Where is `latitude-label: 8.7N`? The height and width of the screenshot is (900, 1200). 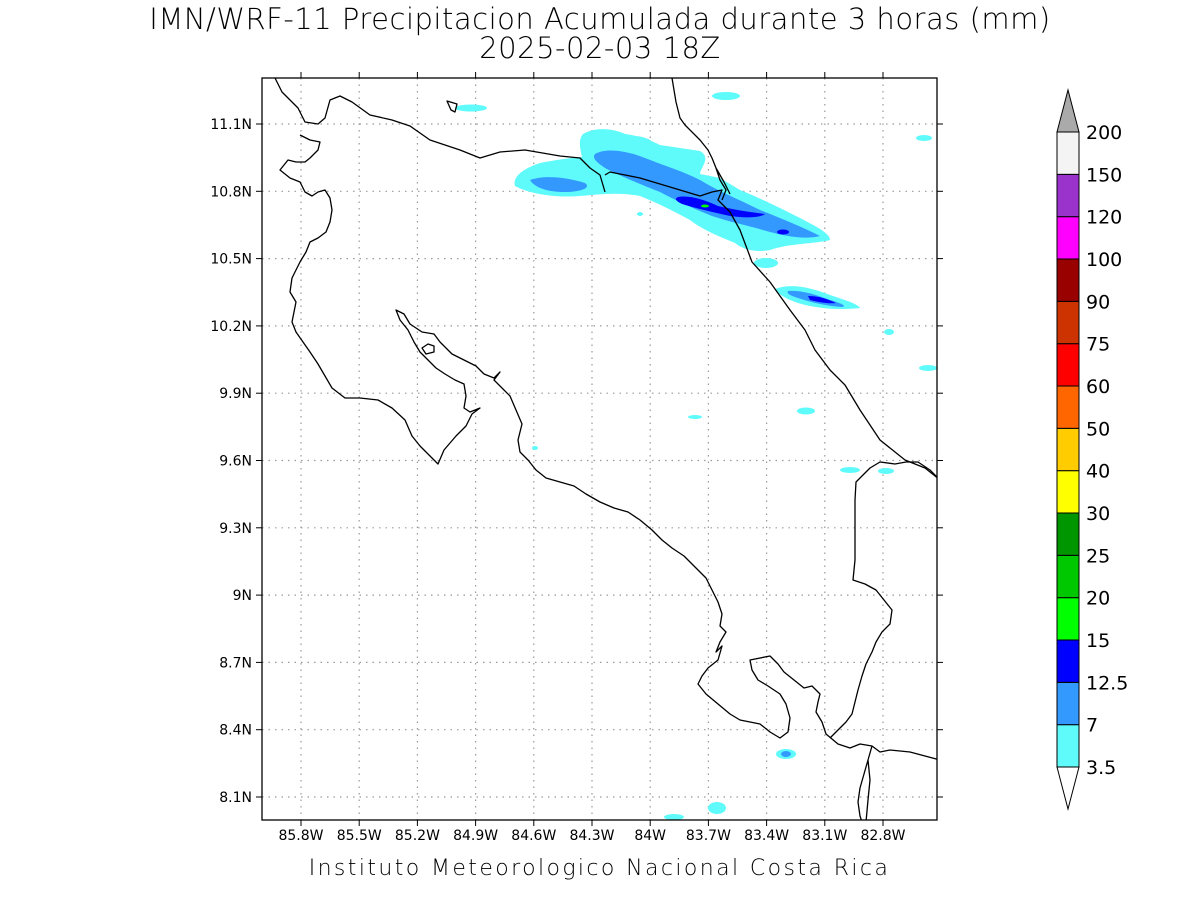
latitude-label: 8.7N is located at coordinates (235, 663).